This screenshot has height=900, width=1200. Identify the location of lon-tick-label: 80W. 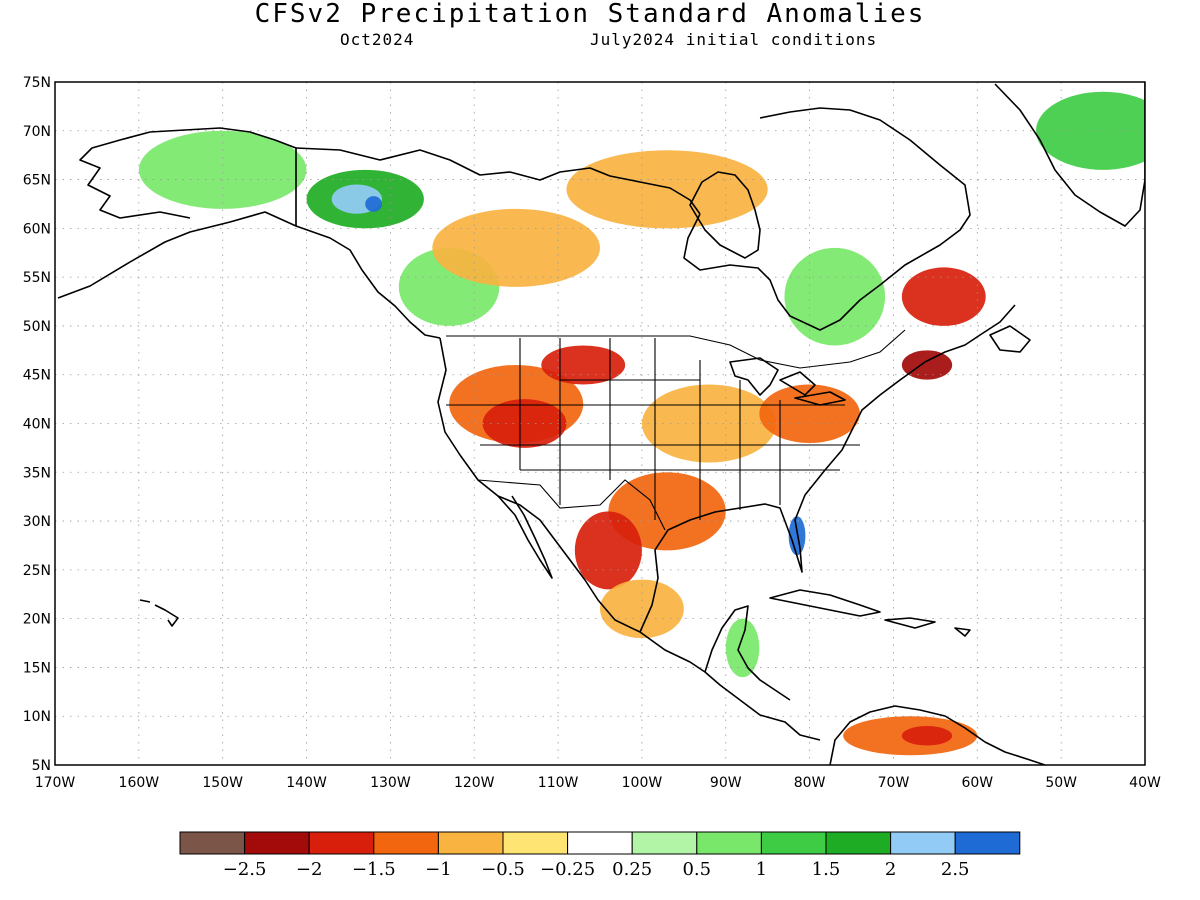
(810, 783).